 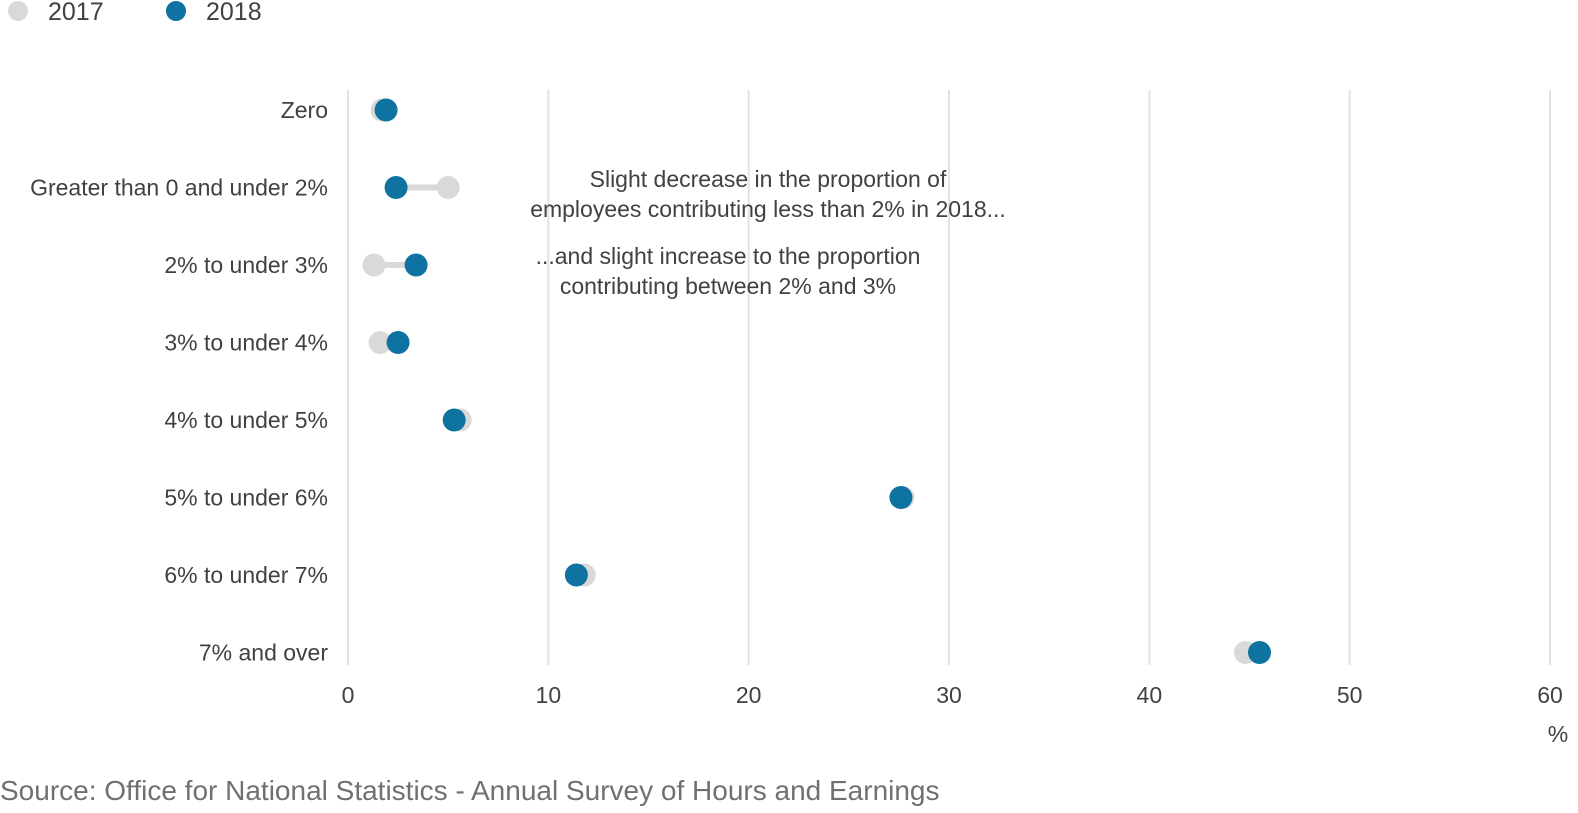 I want to click on x-tick-label-60: 60, so click(x=1550, y=695).